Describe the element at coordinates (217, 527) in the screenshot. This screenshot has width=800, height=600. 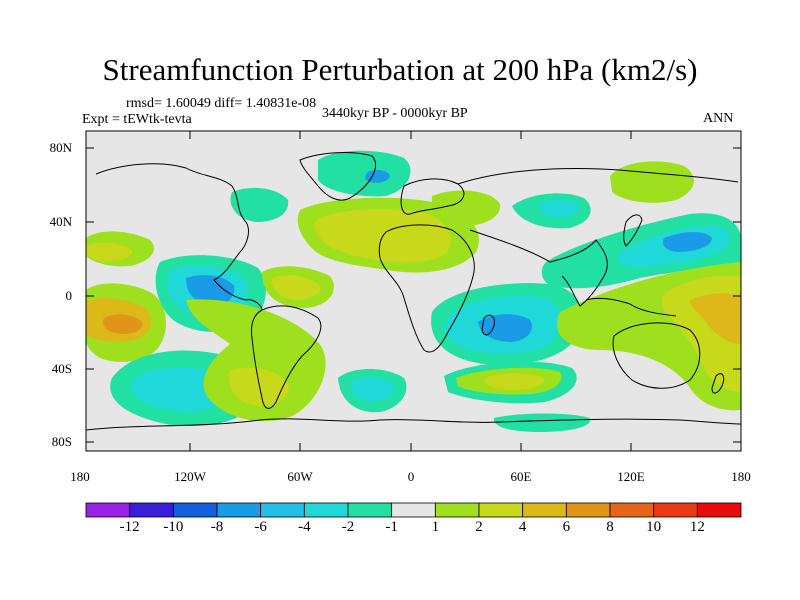
I see `colorbar-label-2: -8` at that location.